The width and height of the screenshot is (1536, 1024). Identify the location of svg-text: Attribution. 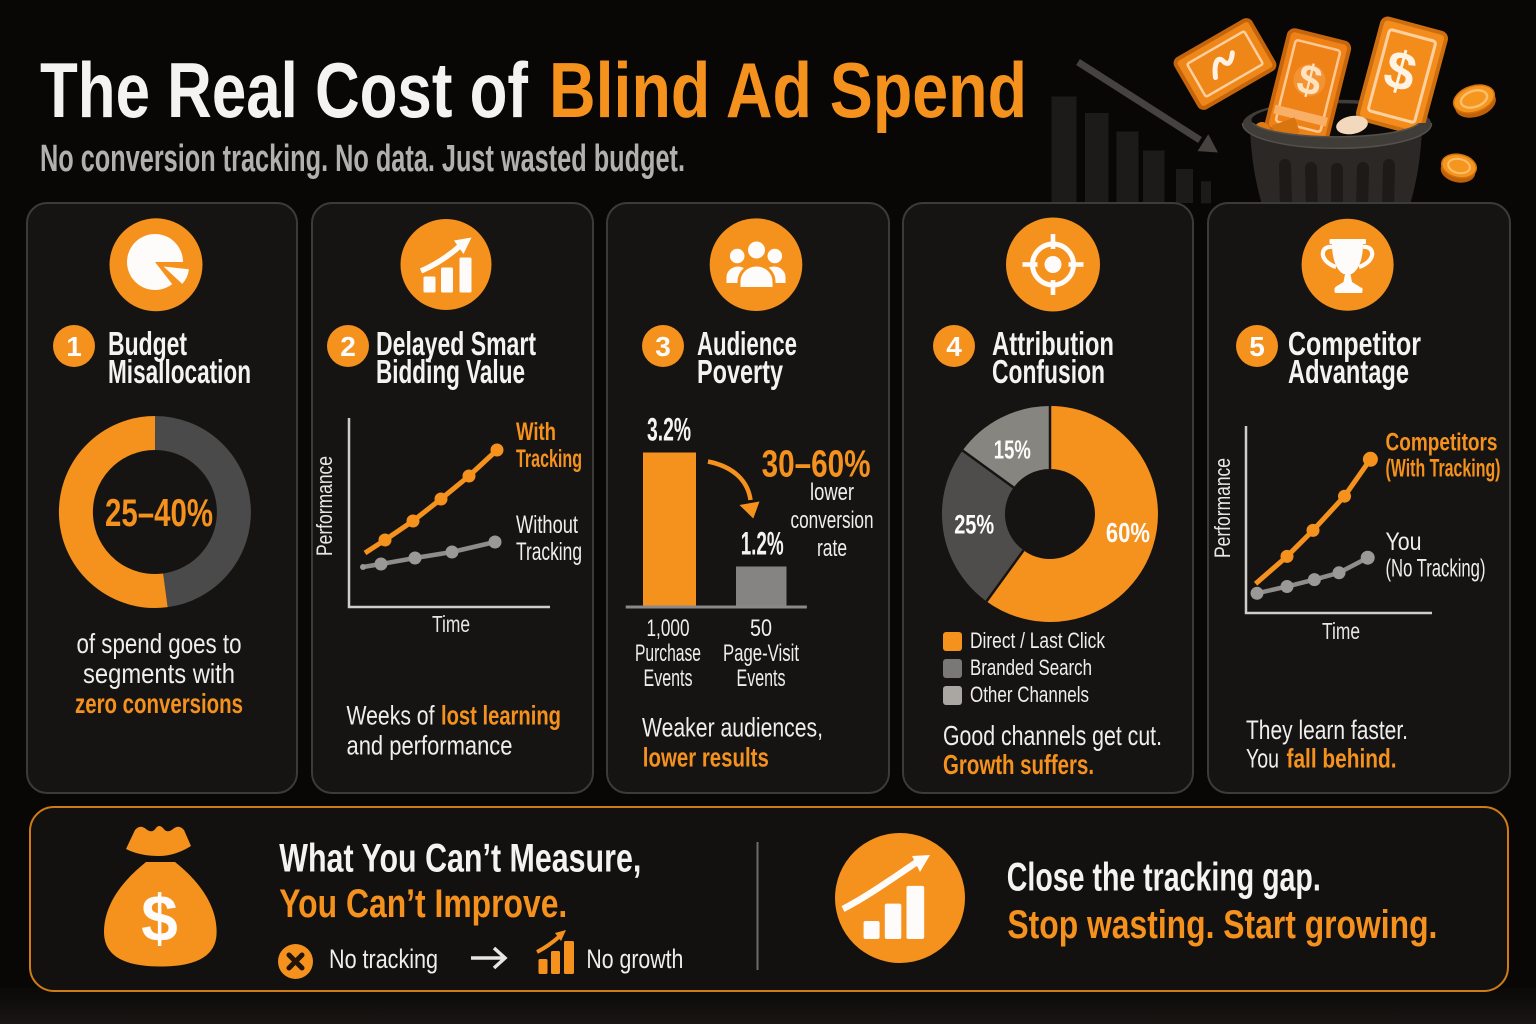
(1053, 343).